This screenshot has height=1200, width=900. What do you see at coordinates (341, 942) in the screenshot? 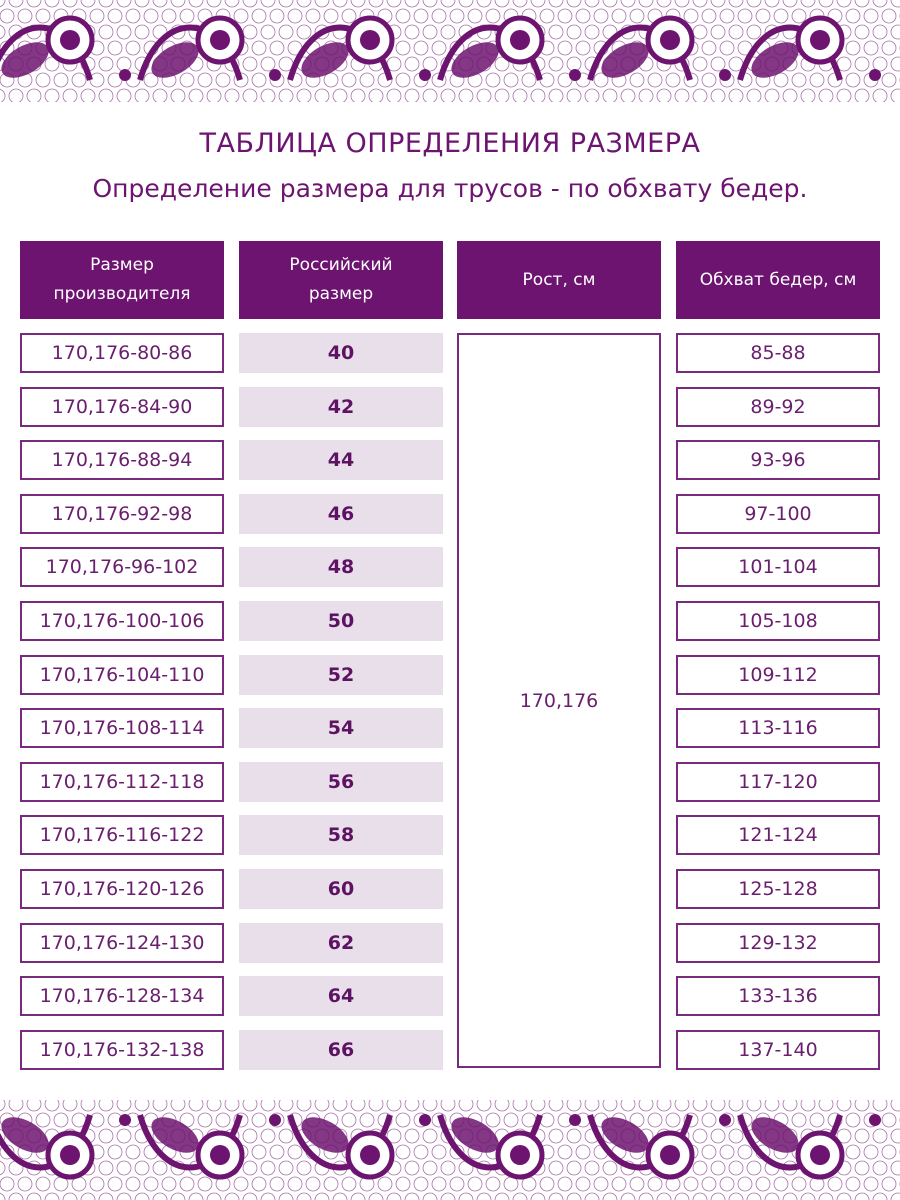
I see `russian-size-cell: 62` at bounding box center [341, 942].